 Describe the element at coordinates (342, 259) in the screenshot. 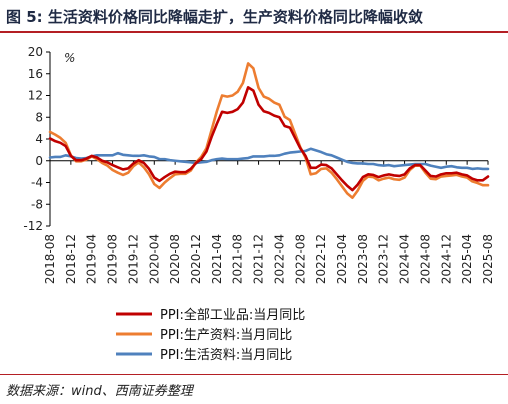

I see `x-tick-label: 2023-04` at that location.